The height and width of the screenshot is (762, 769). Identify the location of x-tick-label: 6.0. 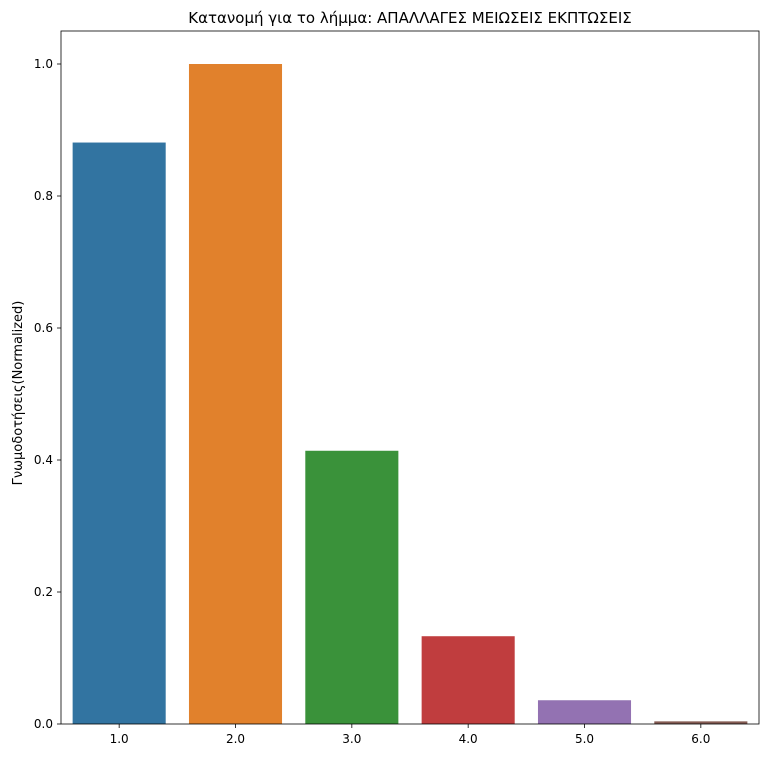
(700, 739).